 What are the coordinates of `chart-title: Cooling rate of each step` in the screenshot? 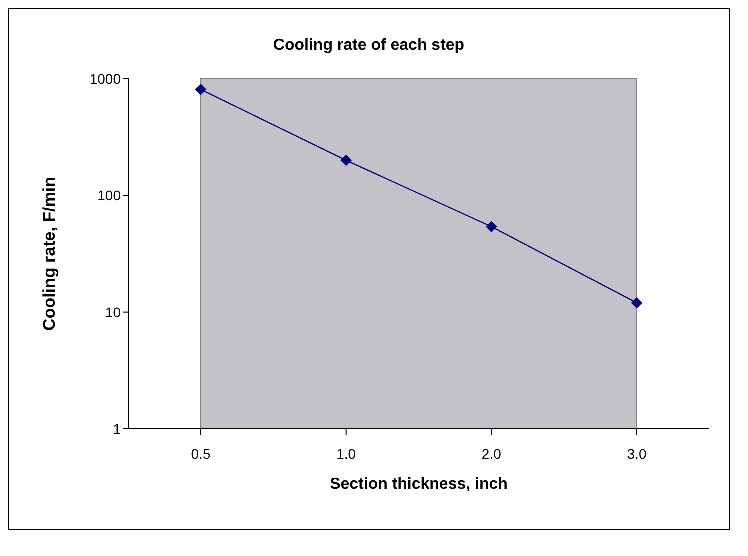 It's located at (369, 46).